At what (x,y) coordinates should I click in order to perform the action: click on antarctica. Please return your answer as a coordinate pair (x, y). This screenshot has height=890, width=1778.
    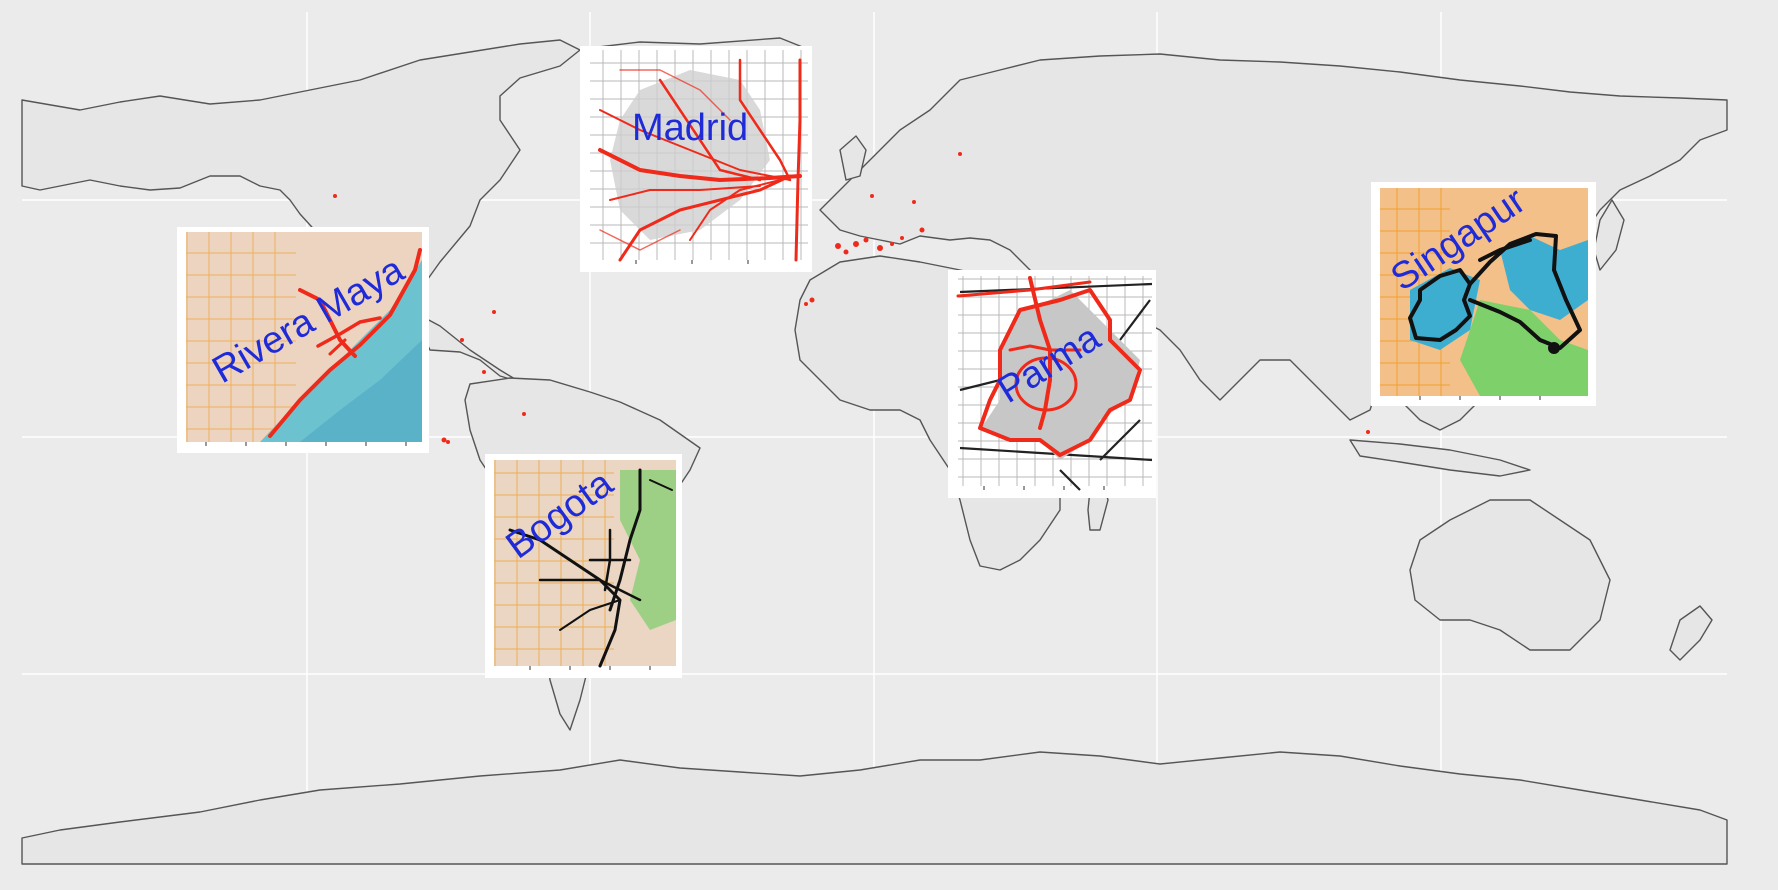
    Looking at the image, I should click on (874, 808).